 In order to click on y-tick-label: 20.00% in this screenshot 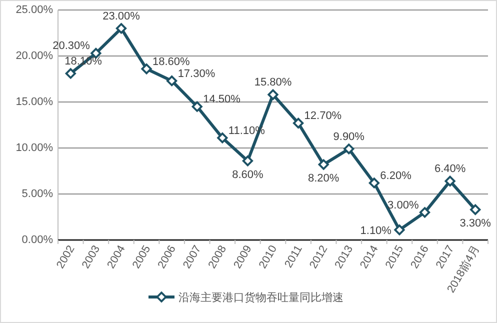, I will do `click(35, 56)`.